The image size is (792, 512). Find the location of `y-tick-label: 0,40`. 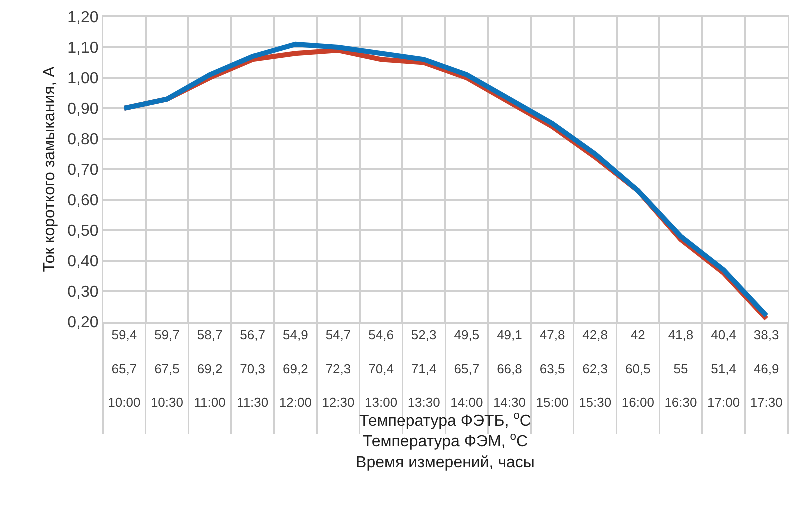

y-tick-label: 0,40 is located at coordinates (83, 262).